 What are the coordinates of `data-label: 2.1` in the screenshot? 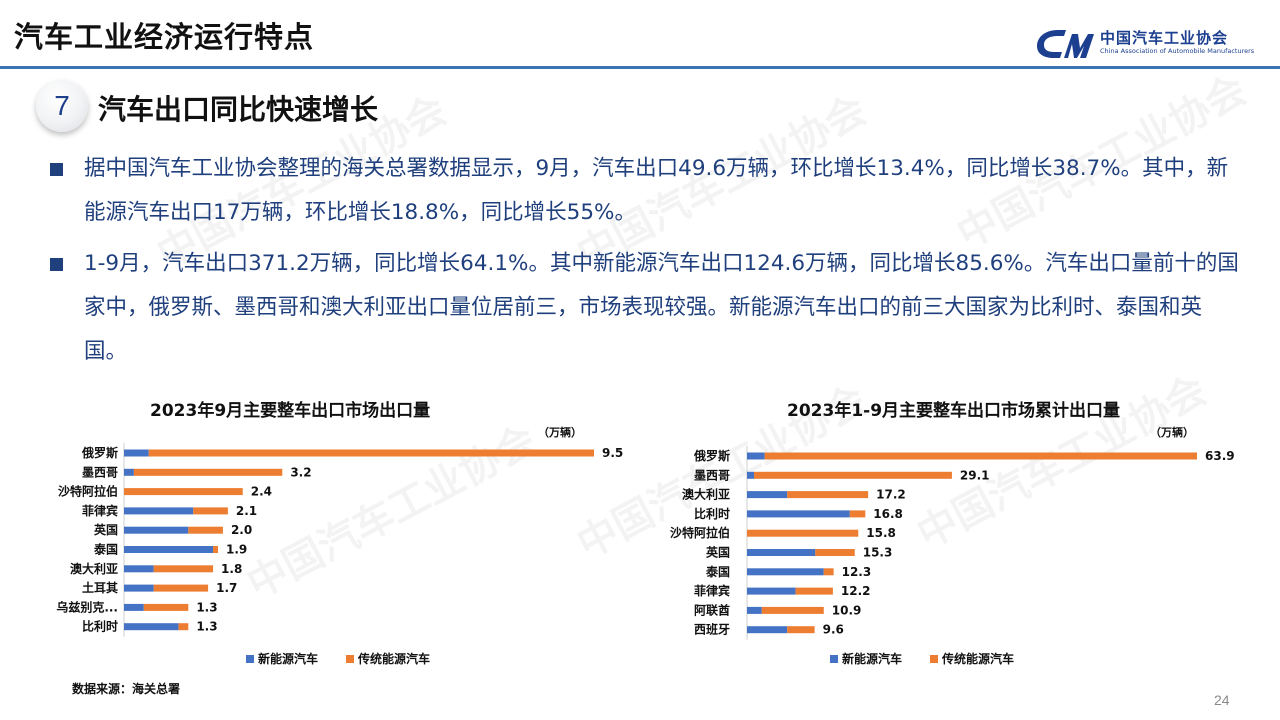 It's located at (246, 511).